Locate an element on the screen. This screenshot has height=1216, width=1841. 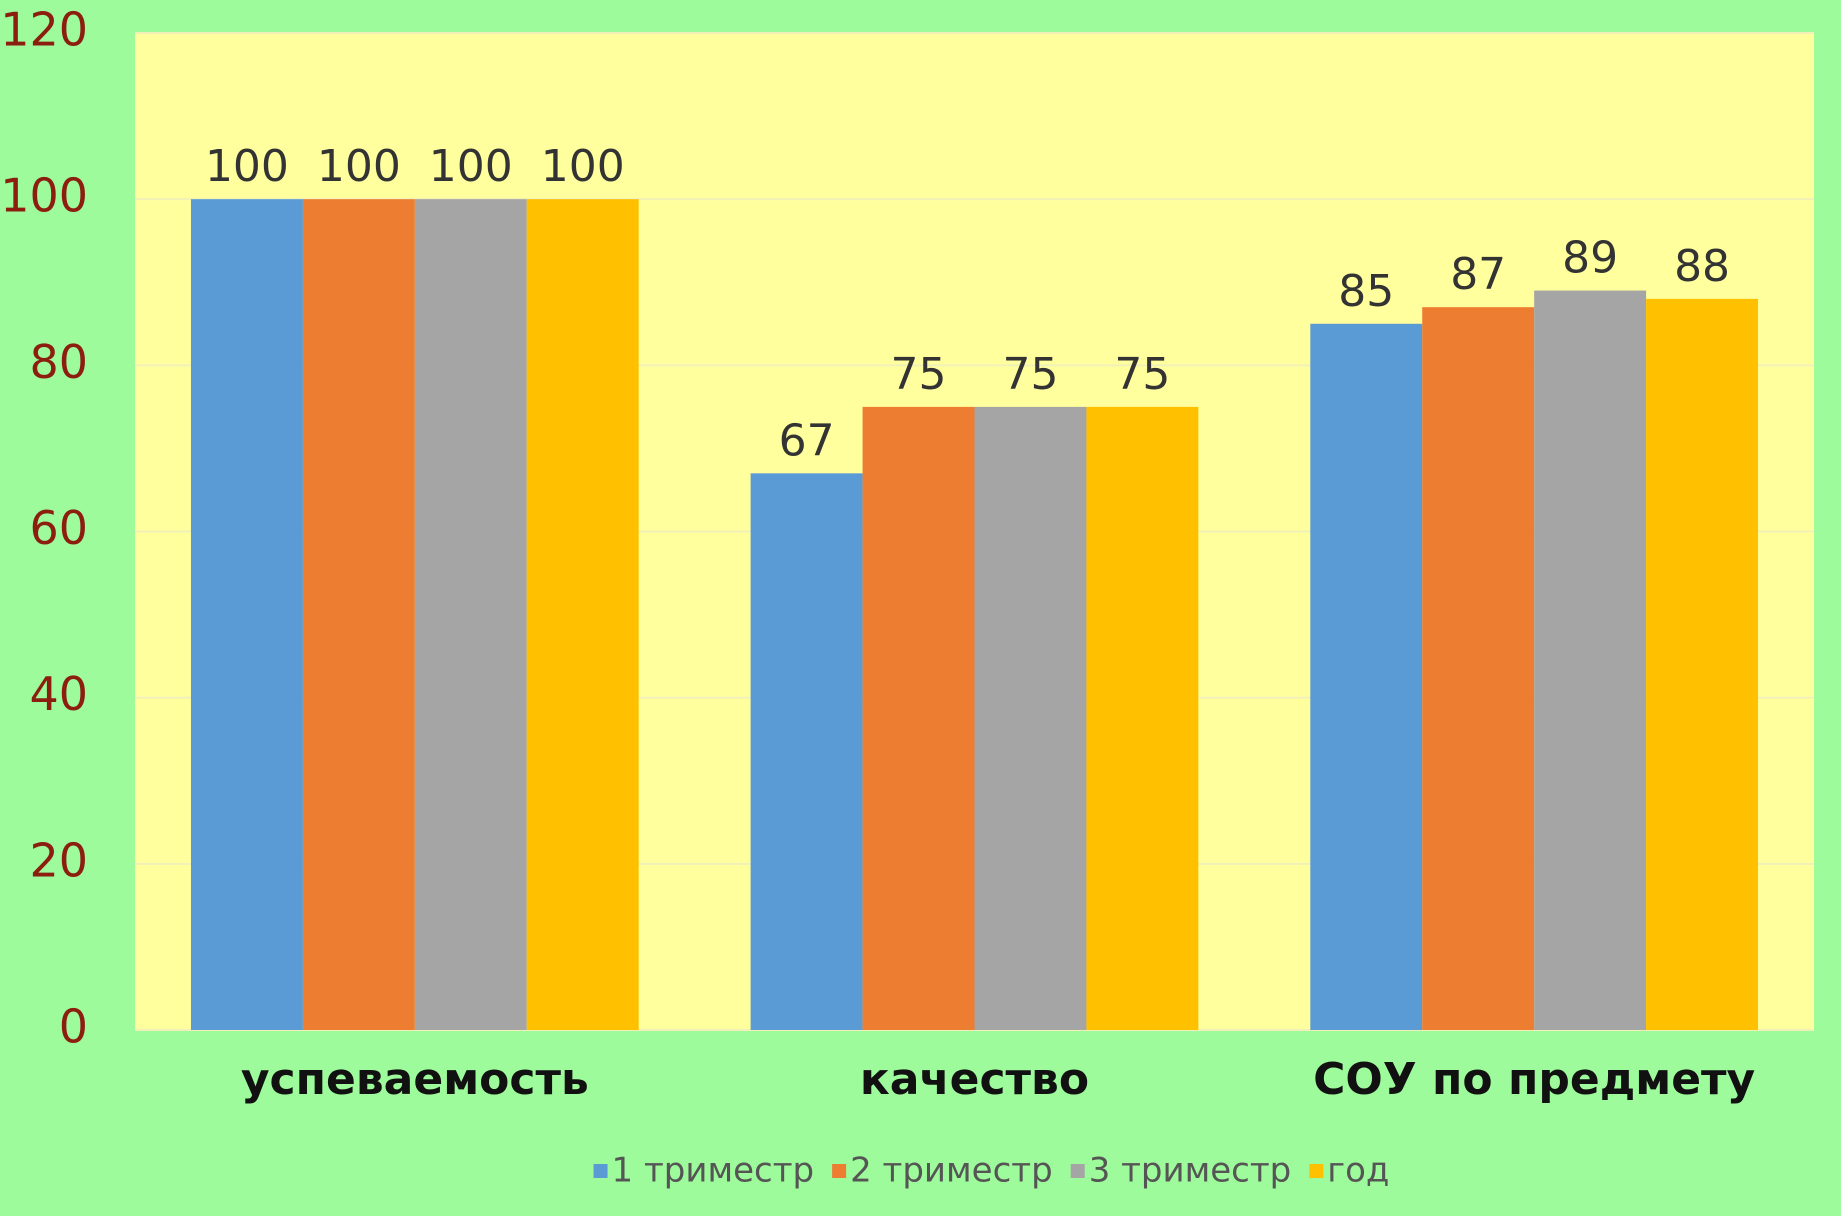
data-label: 88 is located at coordinates (1702, 266).